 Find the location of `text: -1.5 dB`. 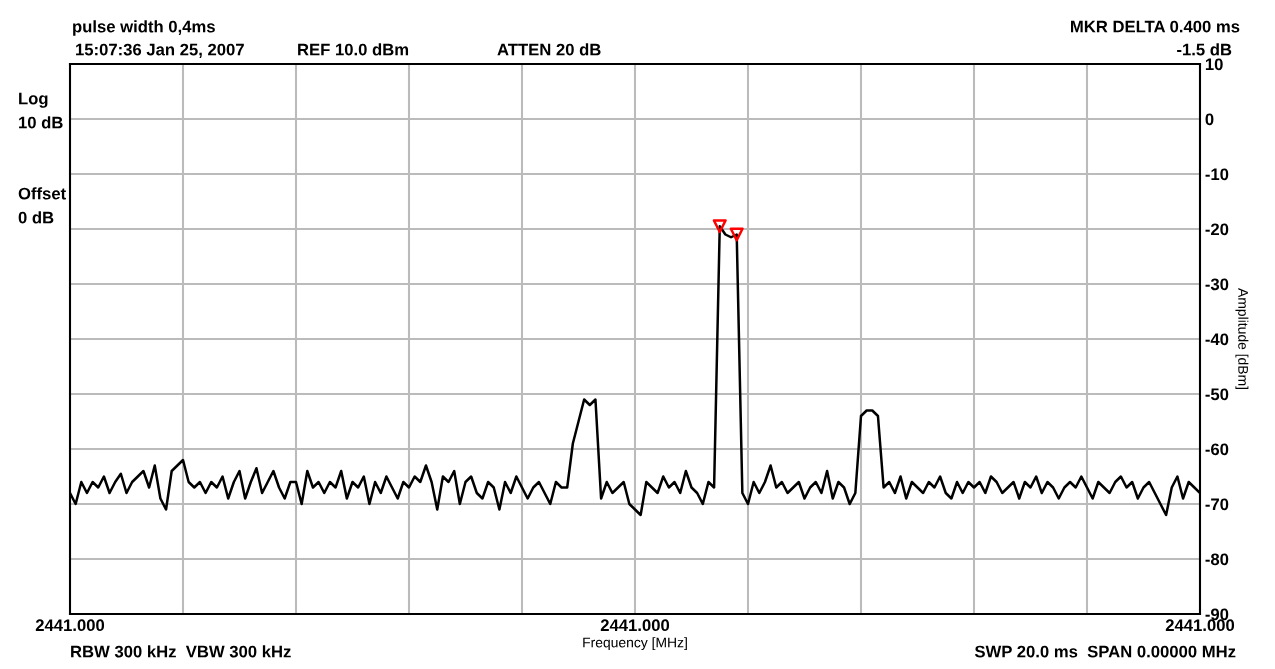

text: -1.5 dB is located at coordinates (1204, 49).